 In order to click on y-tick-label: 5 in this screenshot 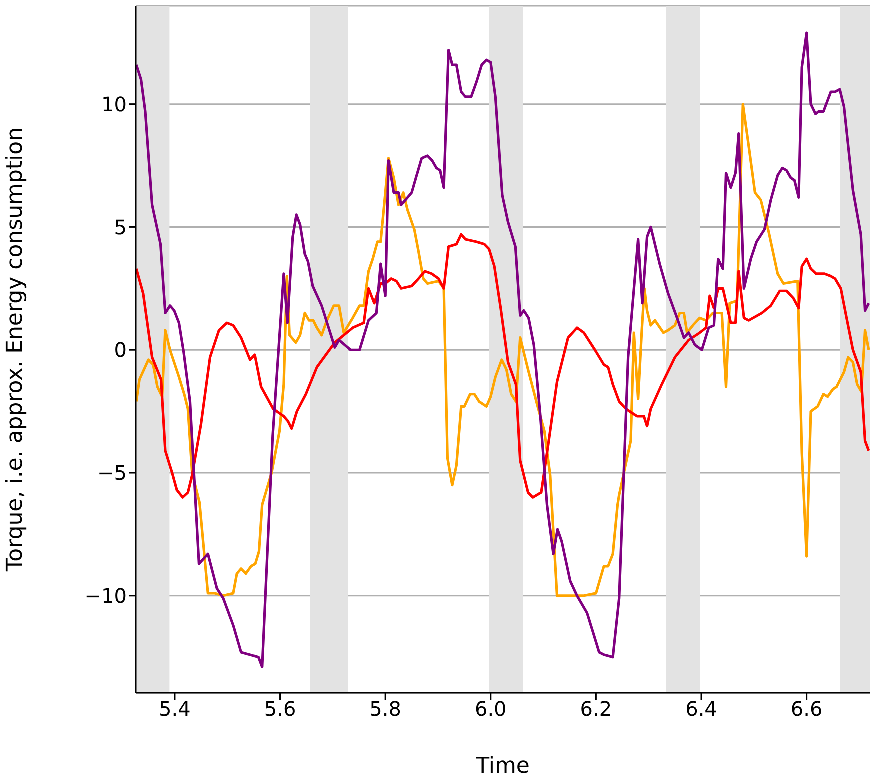, I will do `click(120, 227)`.